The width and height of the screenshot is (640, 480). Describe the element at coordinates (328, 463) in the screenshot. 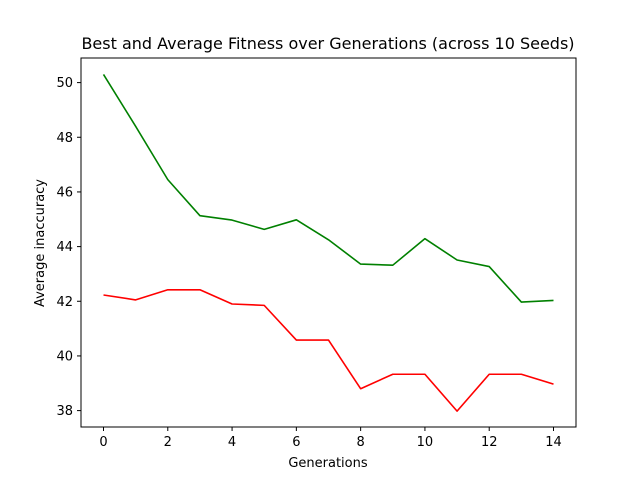

I see `x-axis-label: Generations` at that location.